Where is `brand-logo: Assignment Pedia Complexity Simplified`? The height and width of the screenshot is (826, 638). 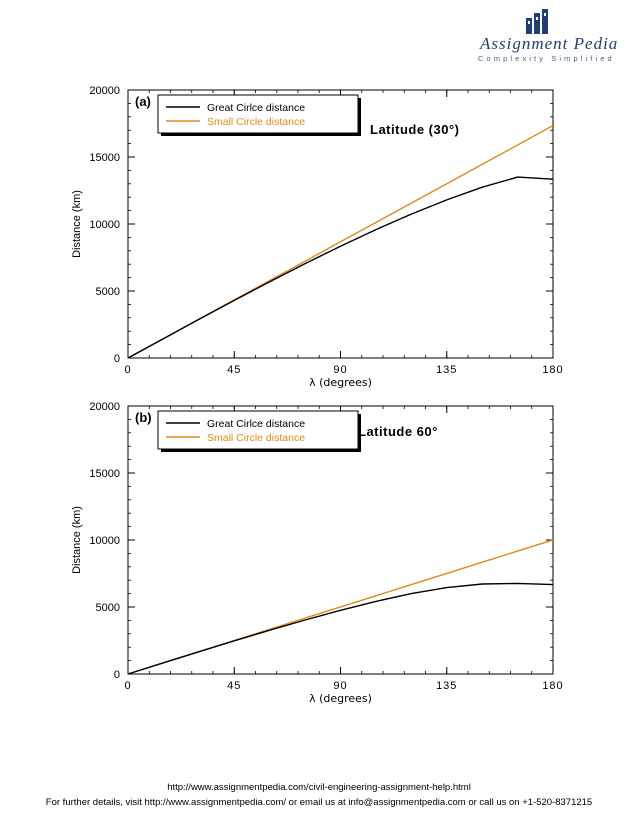
brand-logo: Assignment Pedia Complexity Simplified is located at coordinates (550, 39).